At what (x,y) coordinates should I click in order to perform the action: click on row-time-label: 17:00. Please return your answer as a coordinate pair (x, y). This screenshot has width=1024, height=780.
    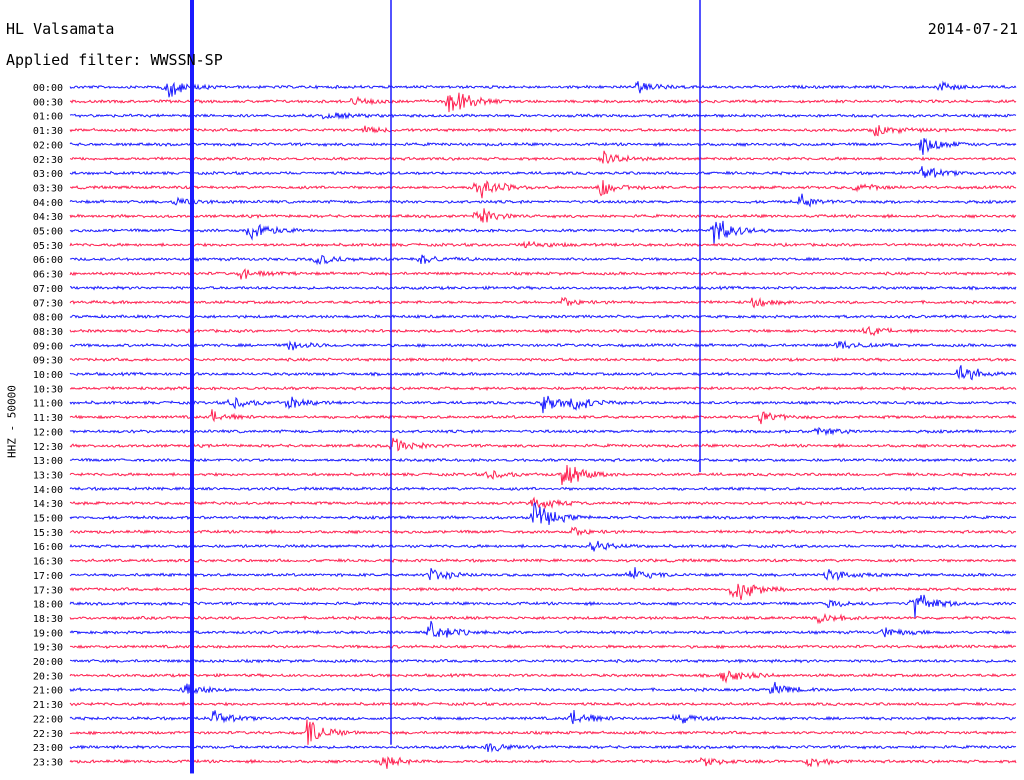
    Looking at the image, I should click on (48, 576).